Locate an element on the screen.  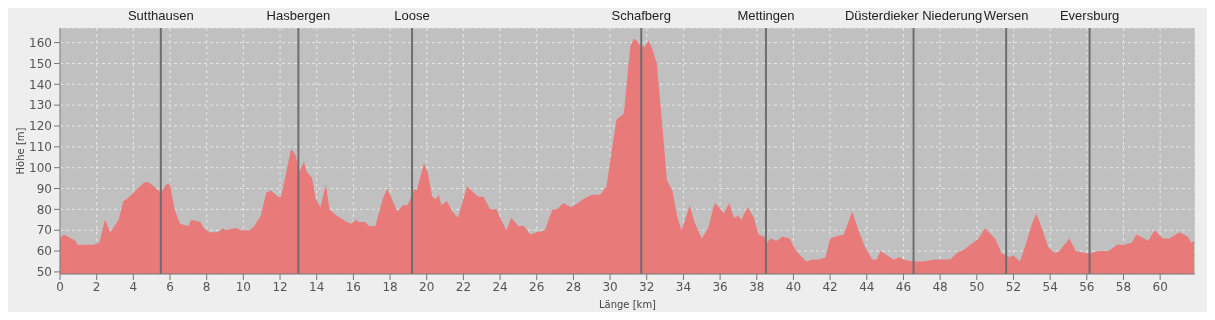
x-tick-label: 44 is located at coordinates (867, 286).